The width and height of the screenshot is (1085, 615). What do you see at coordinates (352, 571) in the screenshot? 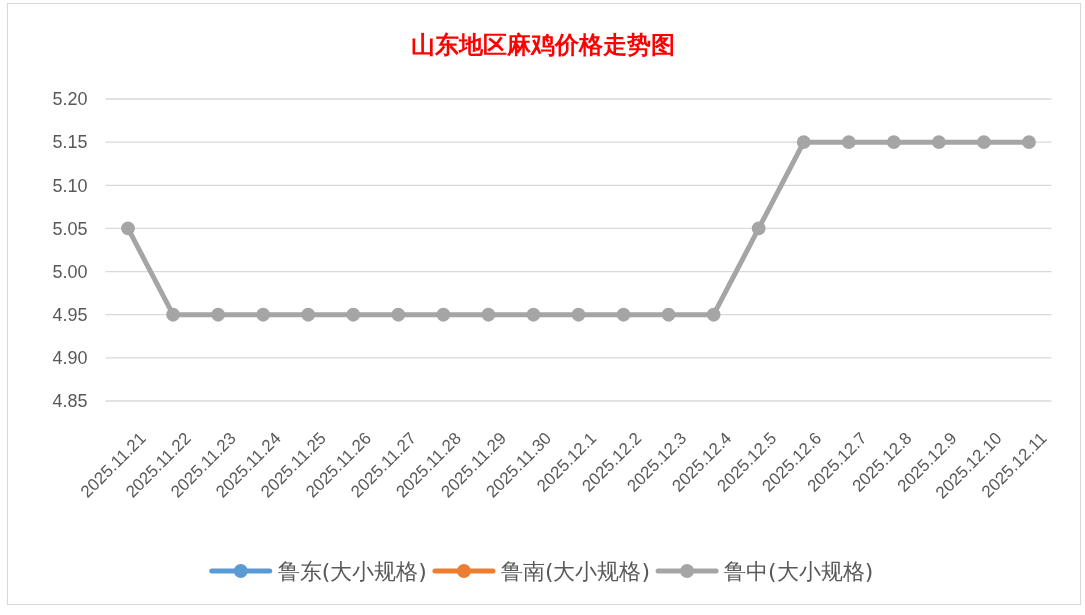
I see `legend-label: 鲁东(大小规格)` at bounding box center [352, 571].